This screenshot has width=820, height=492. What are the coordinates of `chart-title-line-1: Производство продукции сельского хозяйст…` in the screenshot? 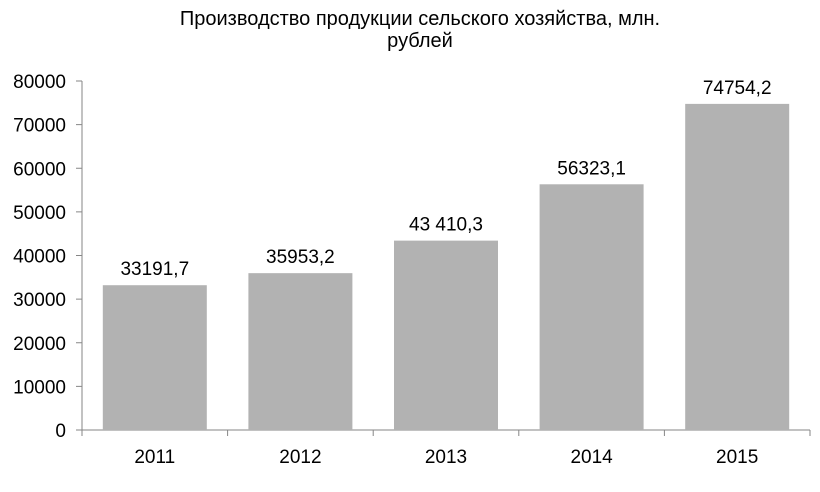 It's located at (420, 19).